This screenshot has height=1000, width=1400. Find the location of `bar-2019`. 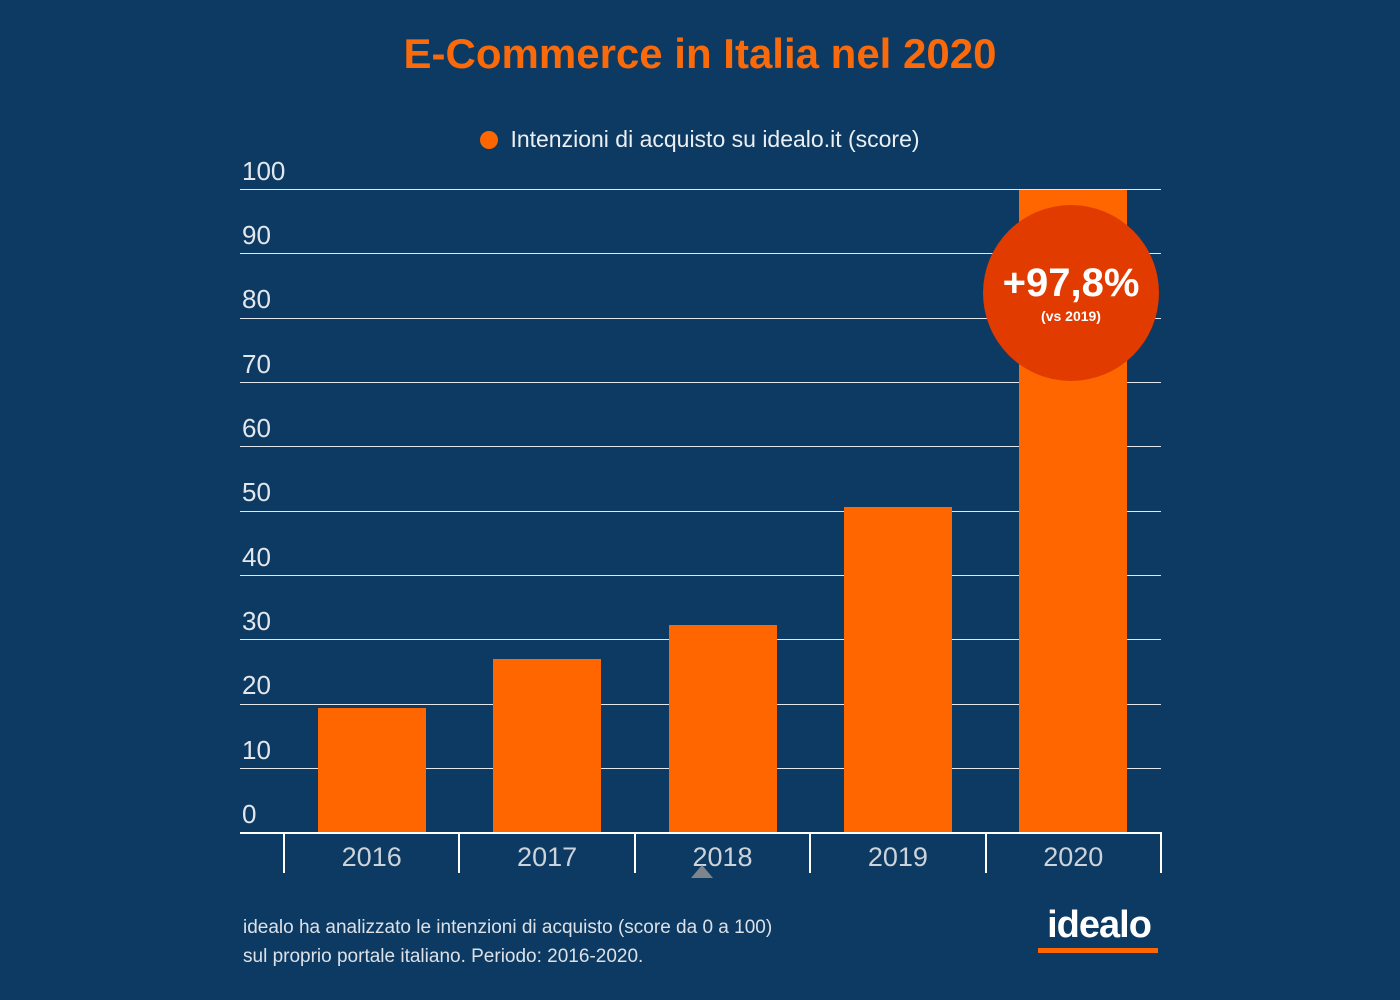

bar-2019 is located at coordinates (897, 670).